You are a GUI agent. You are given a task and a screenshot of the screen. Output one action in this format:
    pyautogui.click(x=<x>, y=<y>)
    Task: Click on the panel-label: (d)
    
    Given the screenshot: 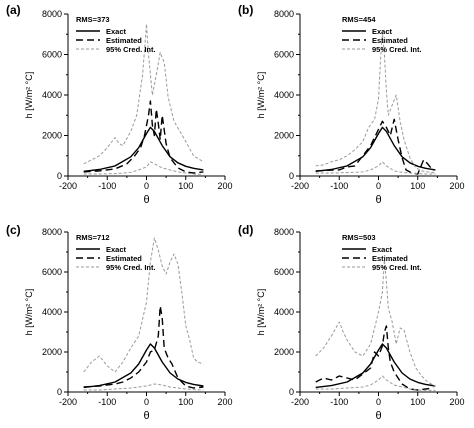 What is the action you would take?
    pyautogui.click(x=245, y=230)
    